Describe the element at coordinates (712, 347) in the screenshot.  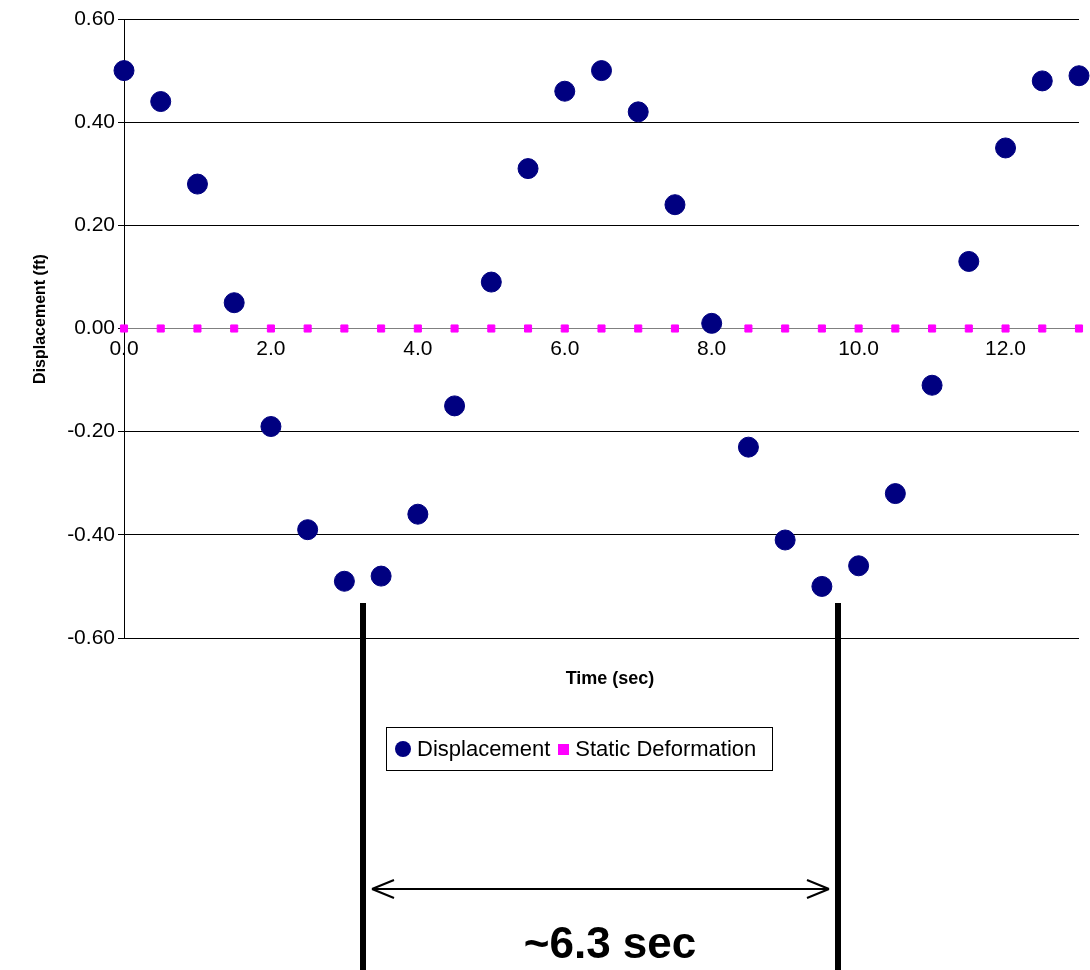
I see `x-tick-label: 8.0` at that location.